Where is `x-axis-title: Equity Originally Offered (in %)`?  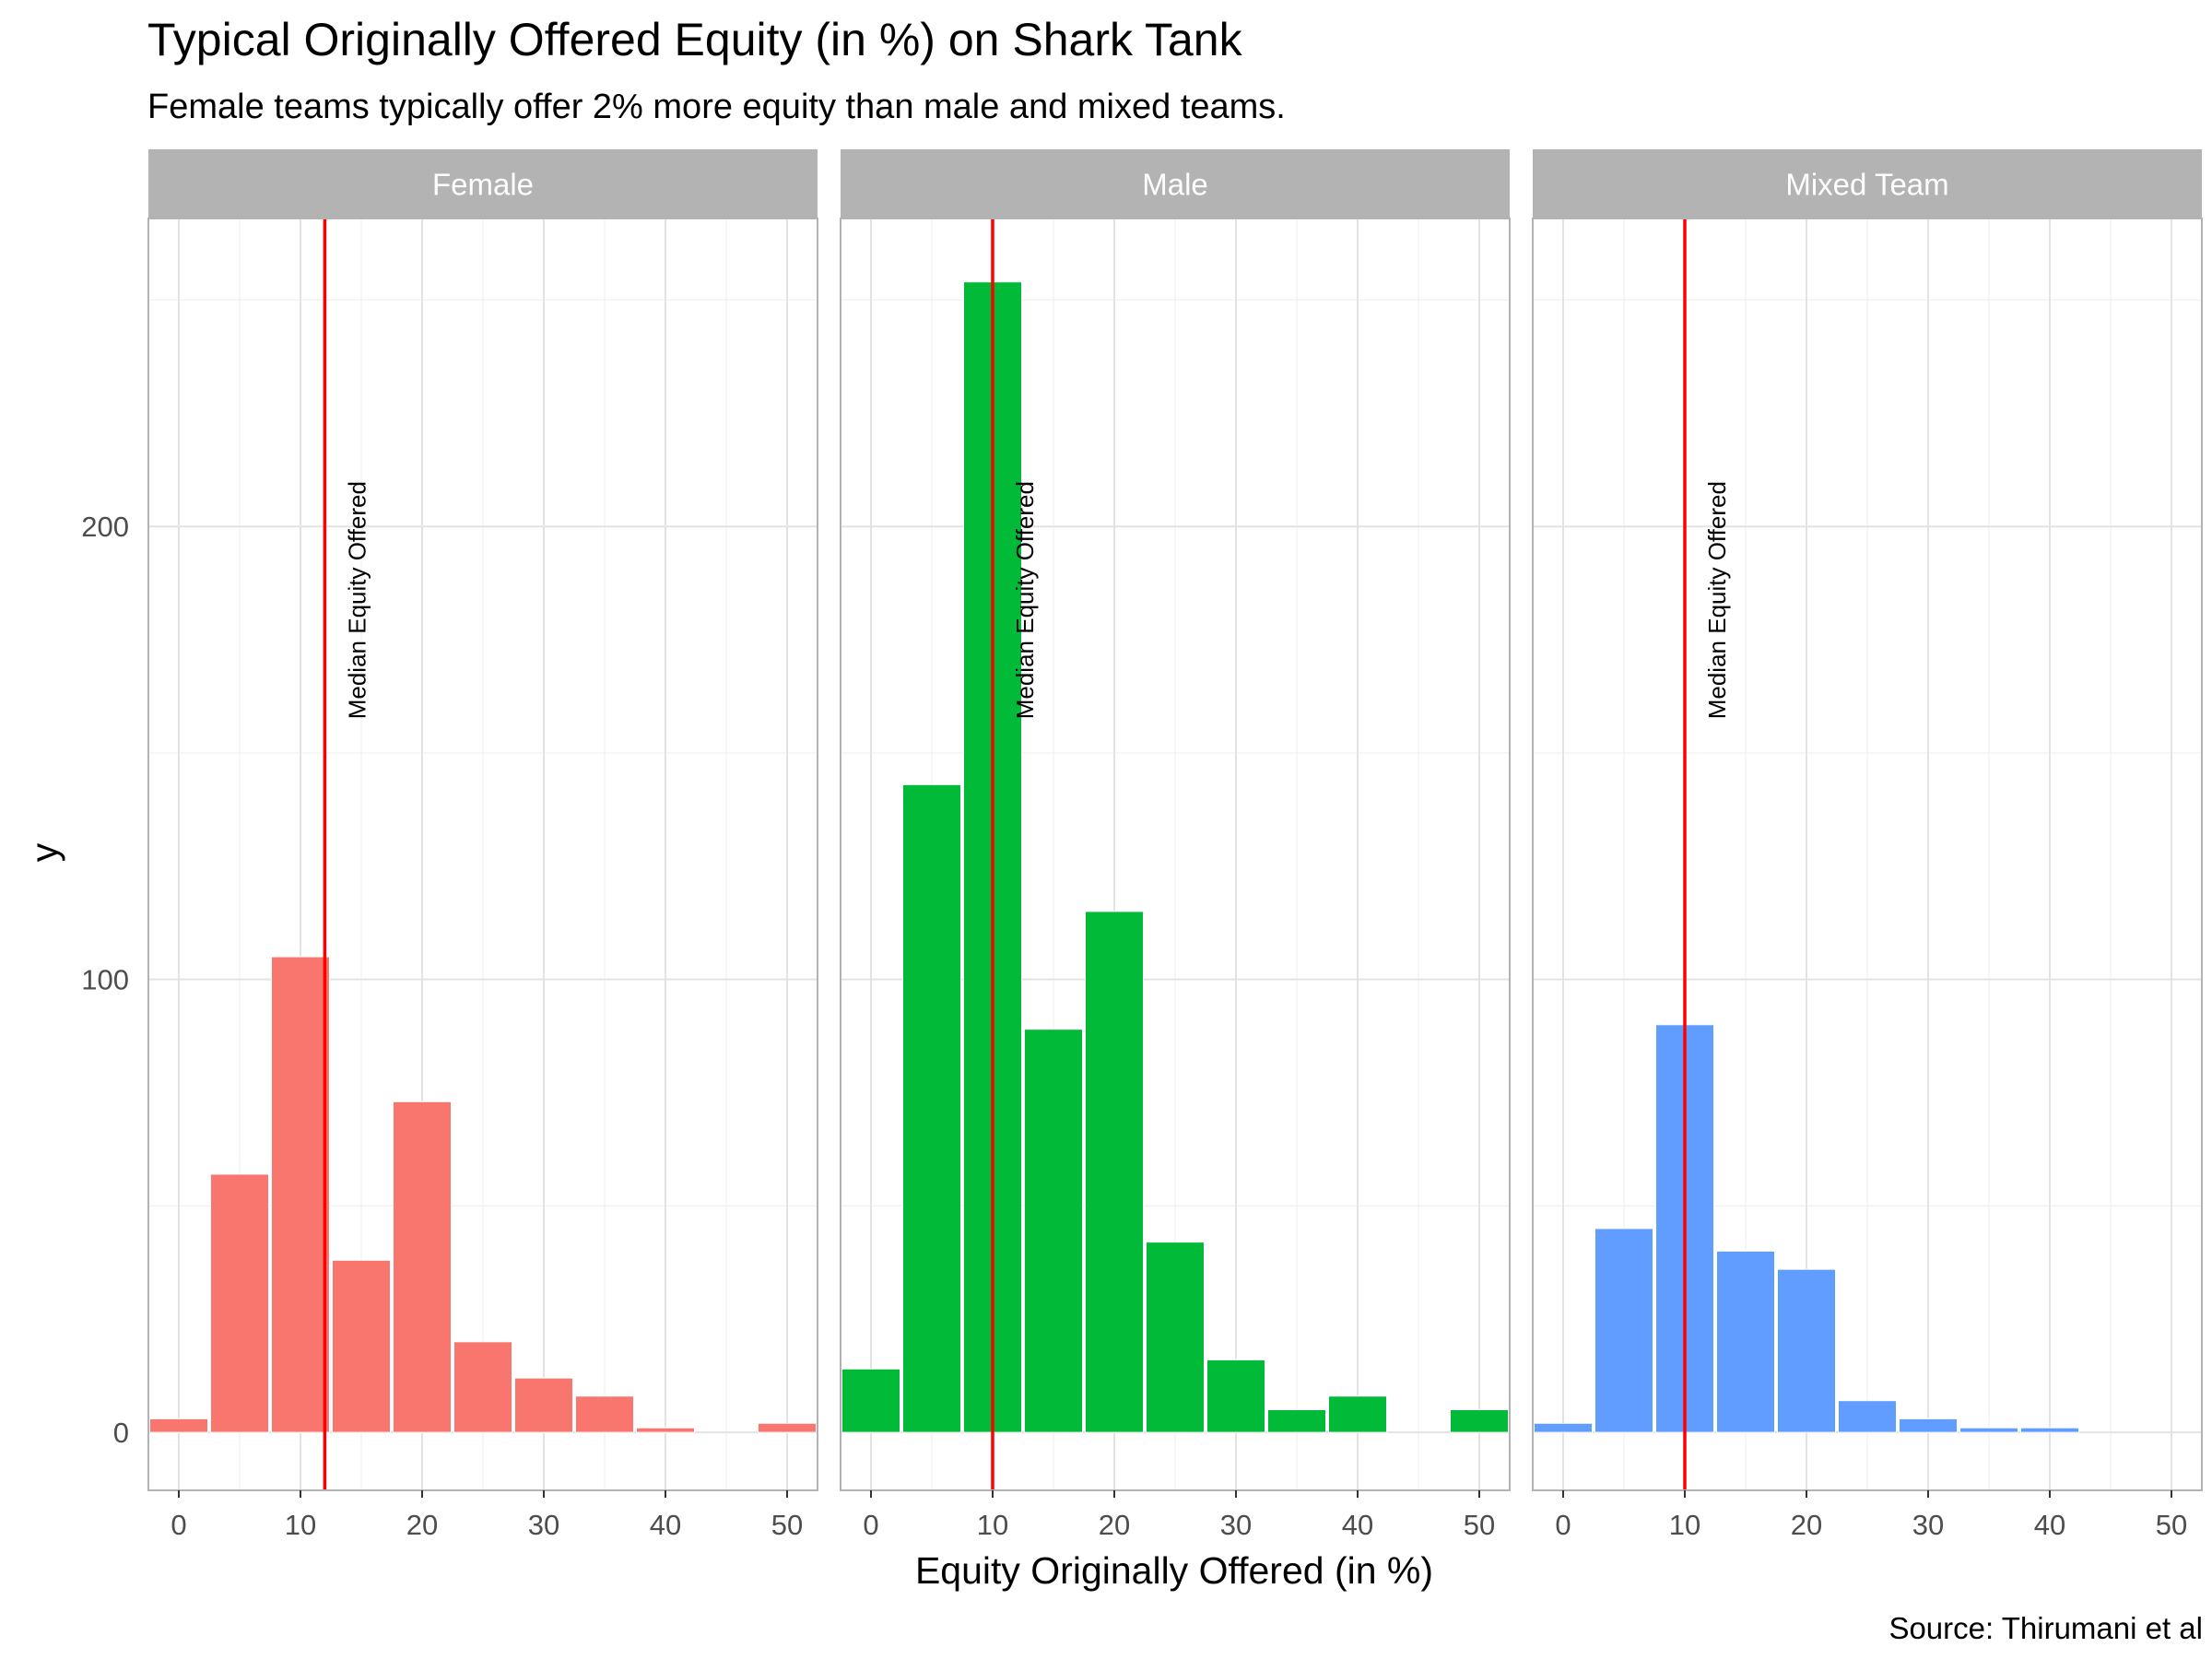
x-axis-title: Equity Originally Offered (in %) is located at coordinates (1174, 1570).